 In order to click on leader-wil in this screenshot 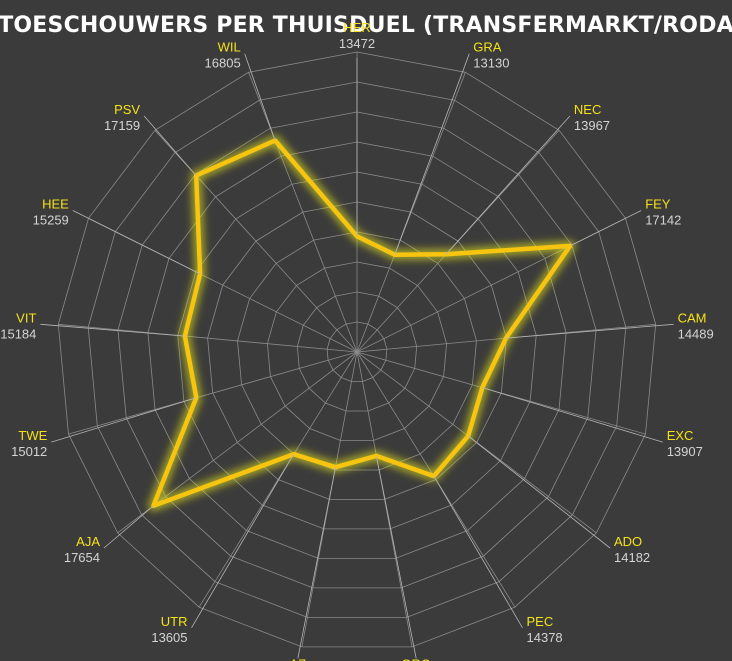, I will do `click(260, 97)`.